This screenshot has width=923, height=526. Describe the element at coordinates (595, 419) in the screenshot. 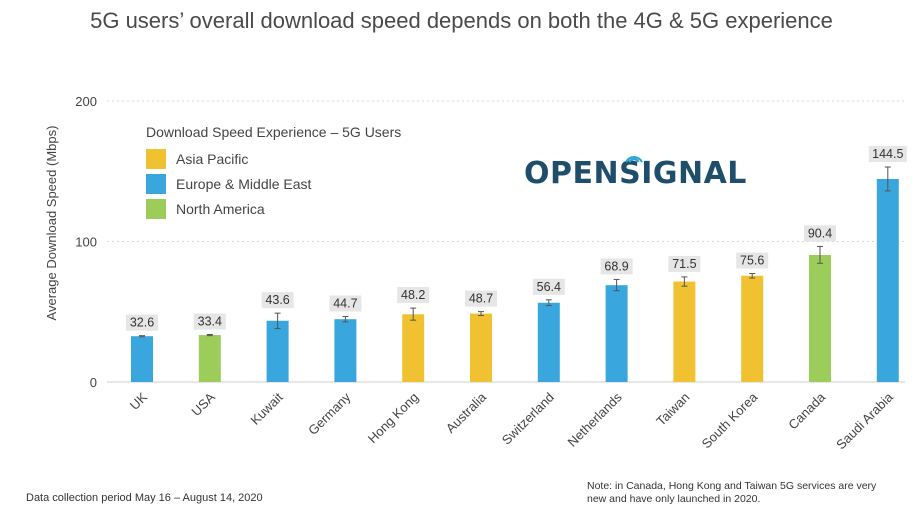

I see `x-tick-label-netherlands: Netherlands` at that location.